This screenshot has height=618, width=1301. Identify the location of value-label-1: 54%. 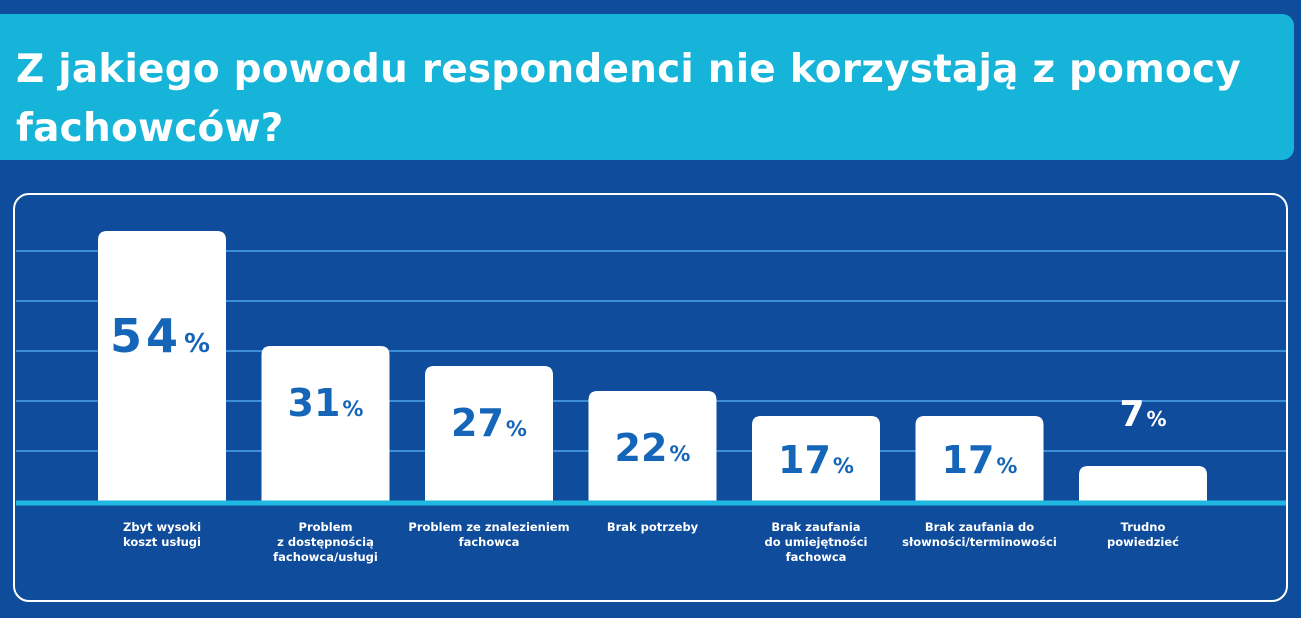
(162, 336).